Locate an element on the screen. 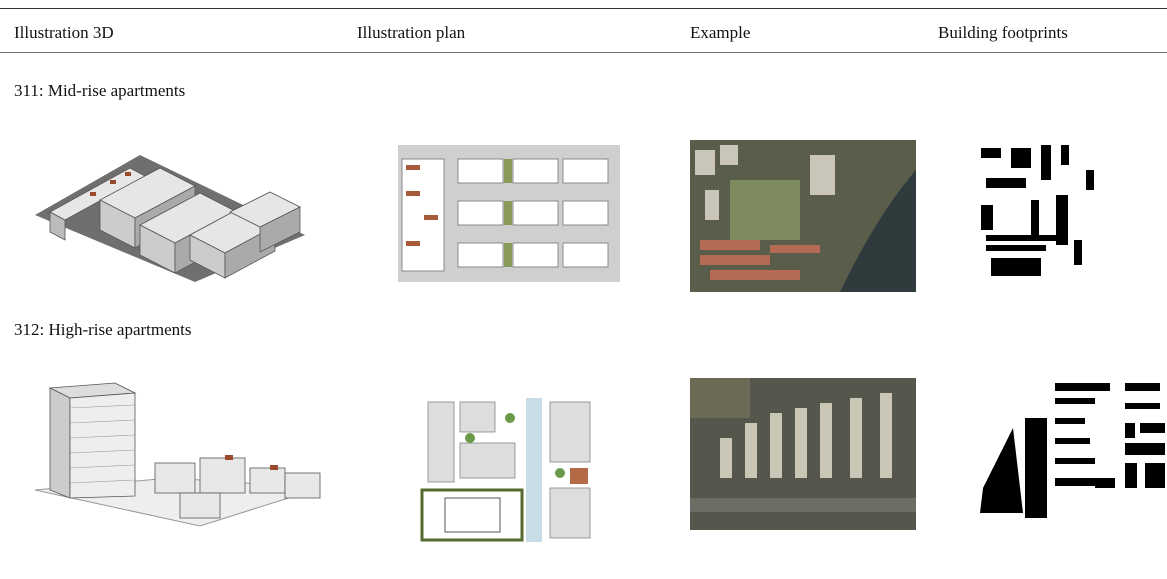 The image size is (1167, 579). column-header: Illustration 3D is located at coordinates (64, 32).